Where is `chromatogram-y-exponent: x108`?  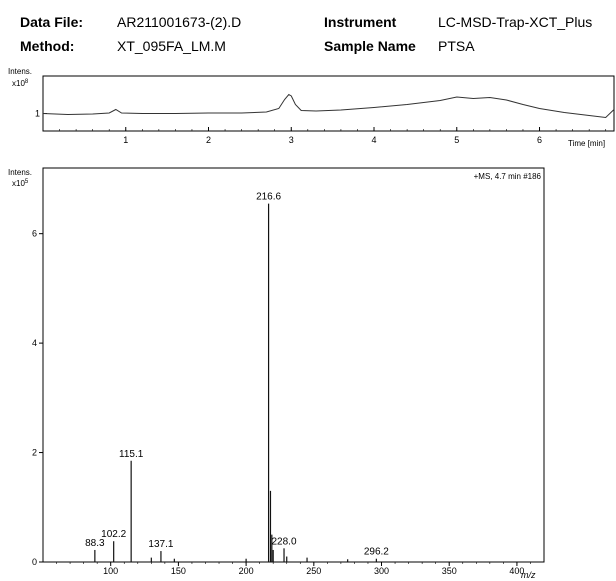 chromatogram-y-exponent: x108 is located at coordinates (20, 83).